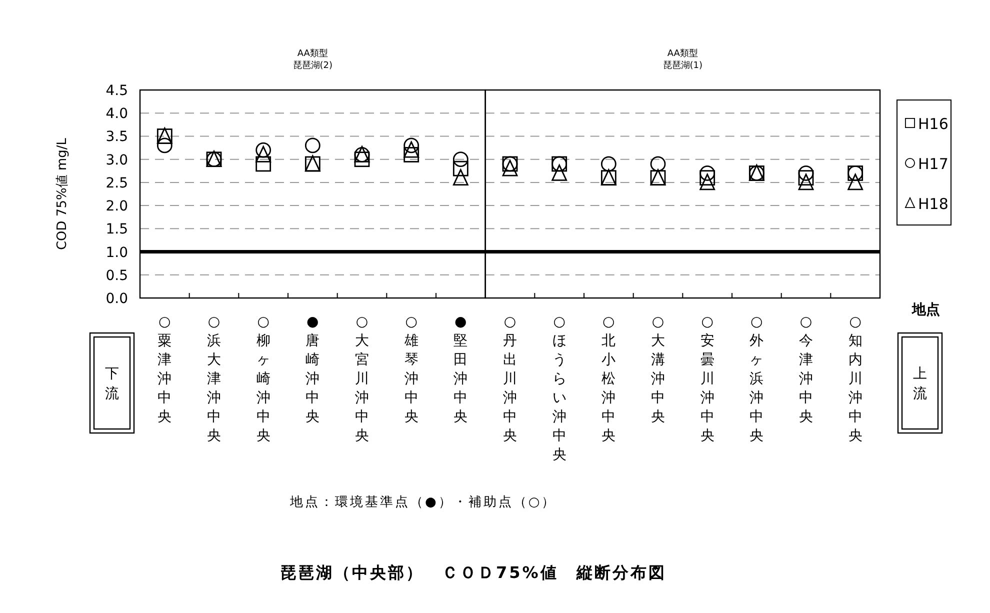 Image resolution: width=990 pixels, height=613 pixels. What do you see at coordinates (423, 502) in the screenshot?
I see `text: 地点：環境基準点（●）・補助点（○）` at bounding box center [423, 502].